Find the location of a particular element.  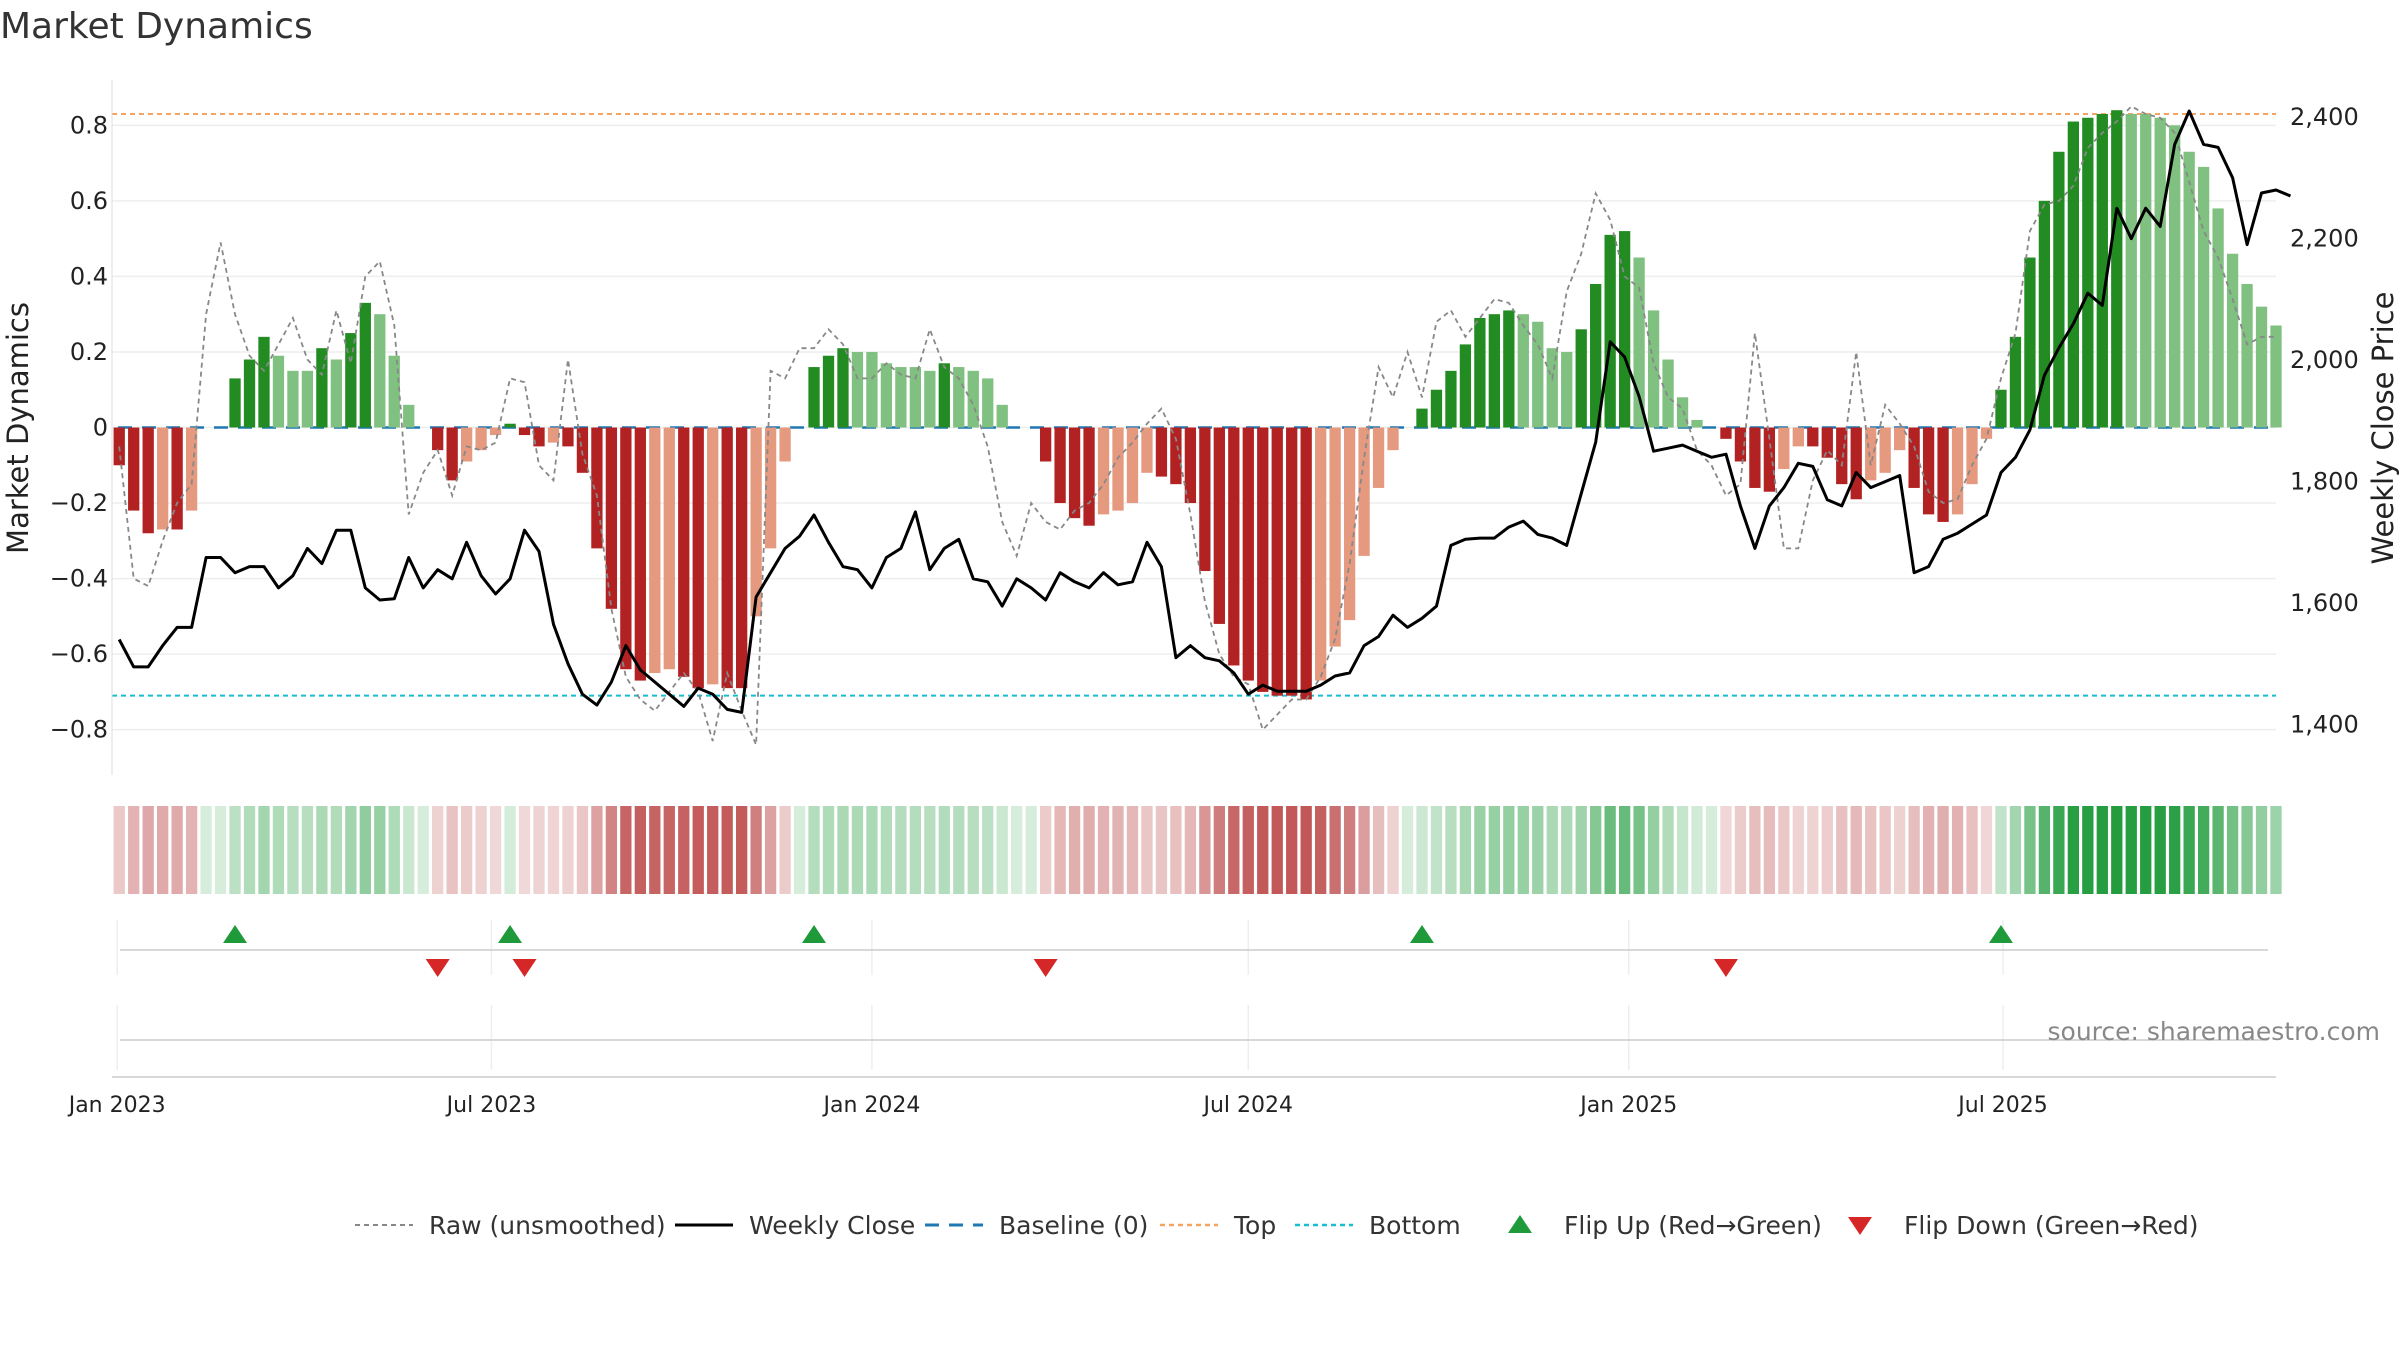

left-tick-label: −0.6 is located at coordinates (79, 654).